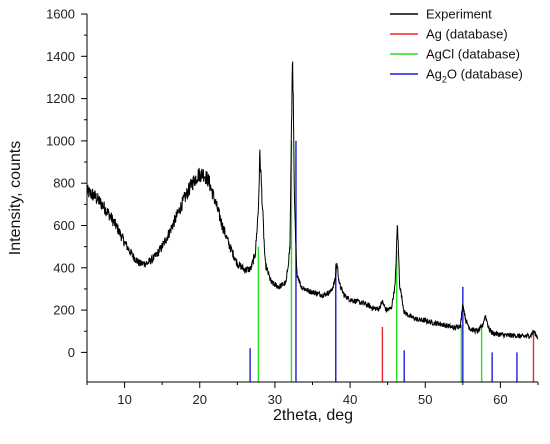 The height and width of the screenshot is (444, 550). I want to click on x-ticks: 10 20 30 40 50 60, so click(312, 394).